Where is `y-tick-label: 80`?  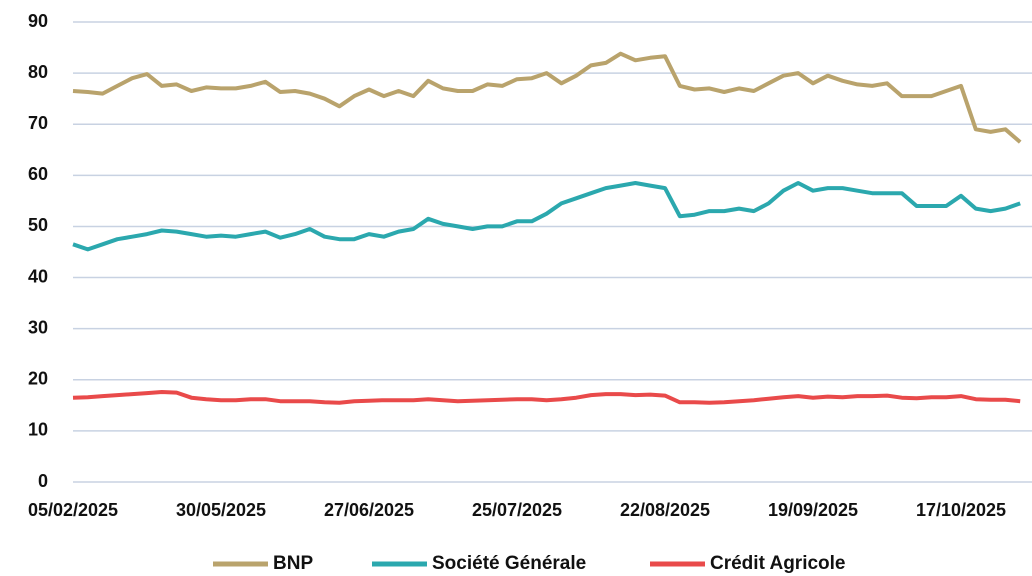
y-tick-label: 80 is located at coordinates (38, 72).